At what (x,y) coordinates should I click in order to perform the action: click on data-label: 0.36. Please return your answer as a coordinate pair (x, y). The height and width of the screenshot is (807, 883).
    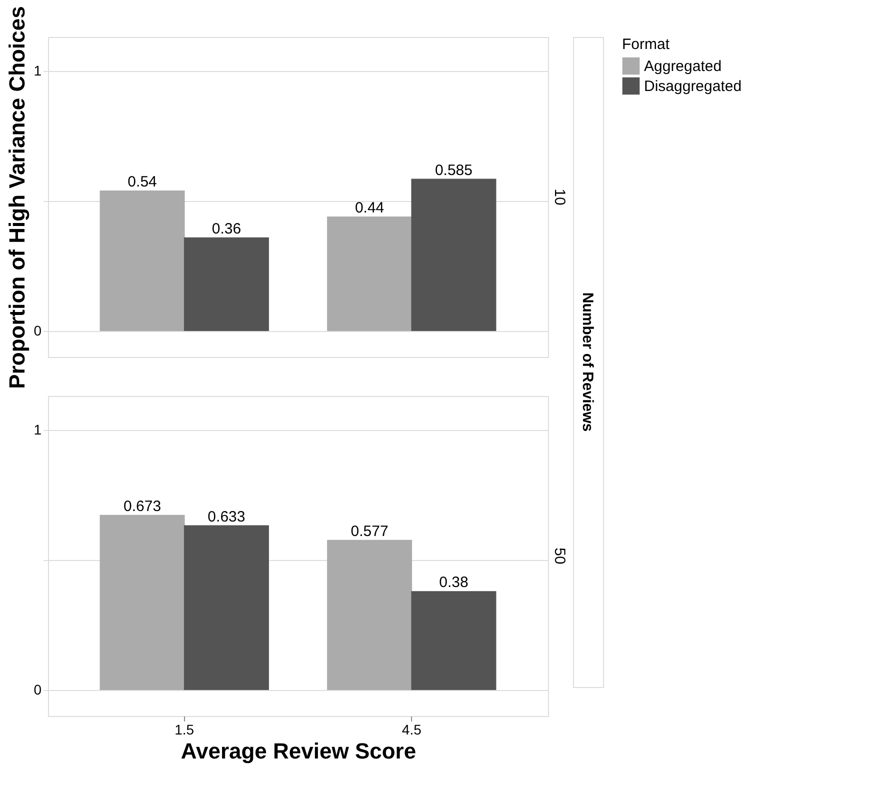
    Looking at the image, I should click on (227, 229).